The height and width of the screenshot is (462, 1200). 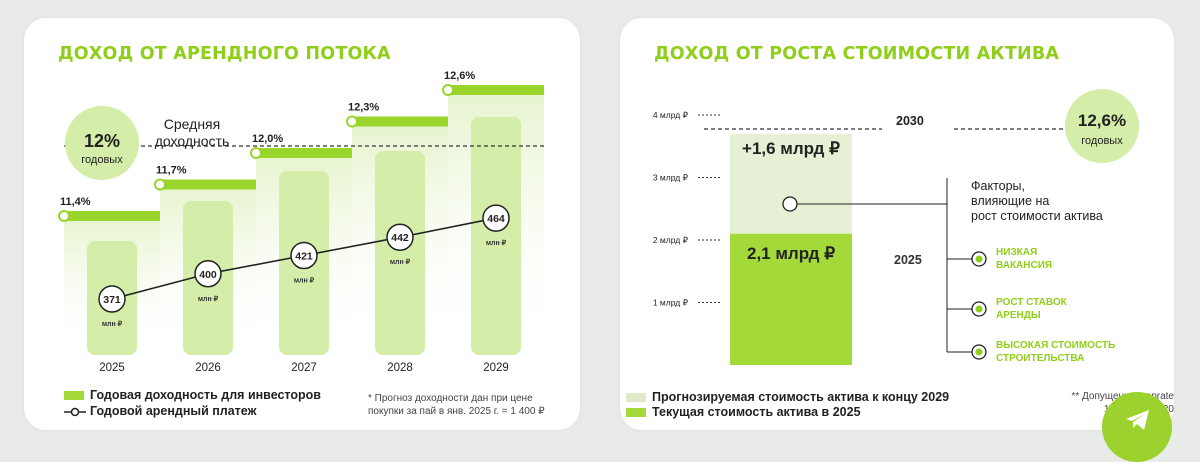 I want to click on y-tick-label: 4 млрд ₽, so click(x=671, y=115).